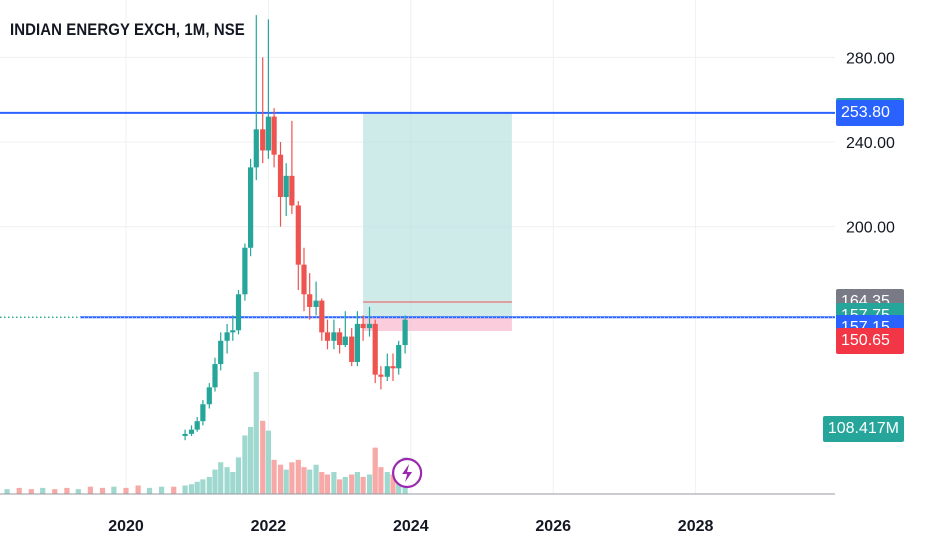 The width and height of the screenshot is (932, 550). I want to click on price-tag-value: 108.417M, so click(863, 428).